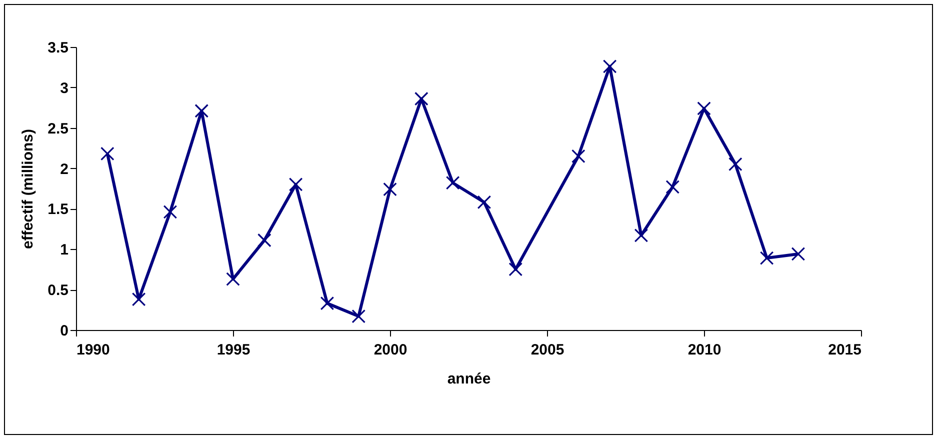  I want to click on x-tick-label: 2005, so click(547, 350).